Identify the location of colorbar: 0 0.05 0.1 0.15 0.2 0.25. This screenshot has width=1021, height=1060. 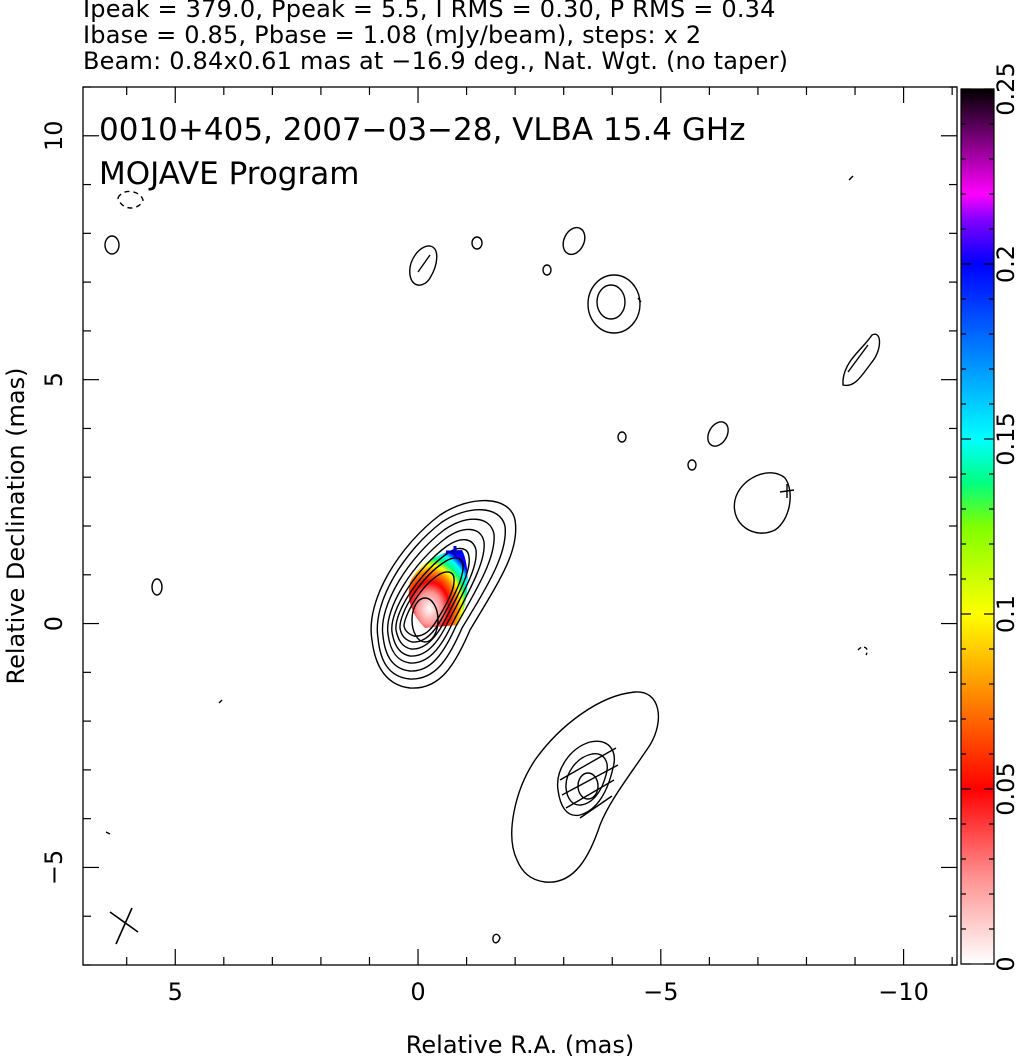
(990, 517).